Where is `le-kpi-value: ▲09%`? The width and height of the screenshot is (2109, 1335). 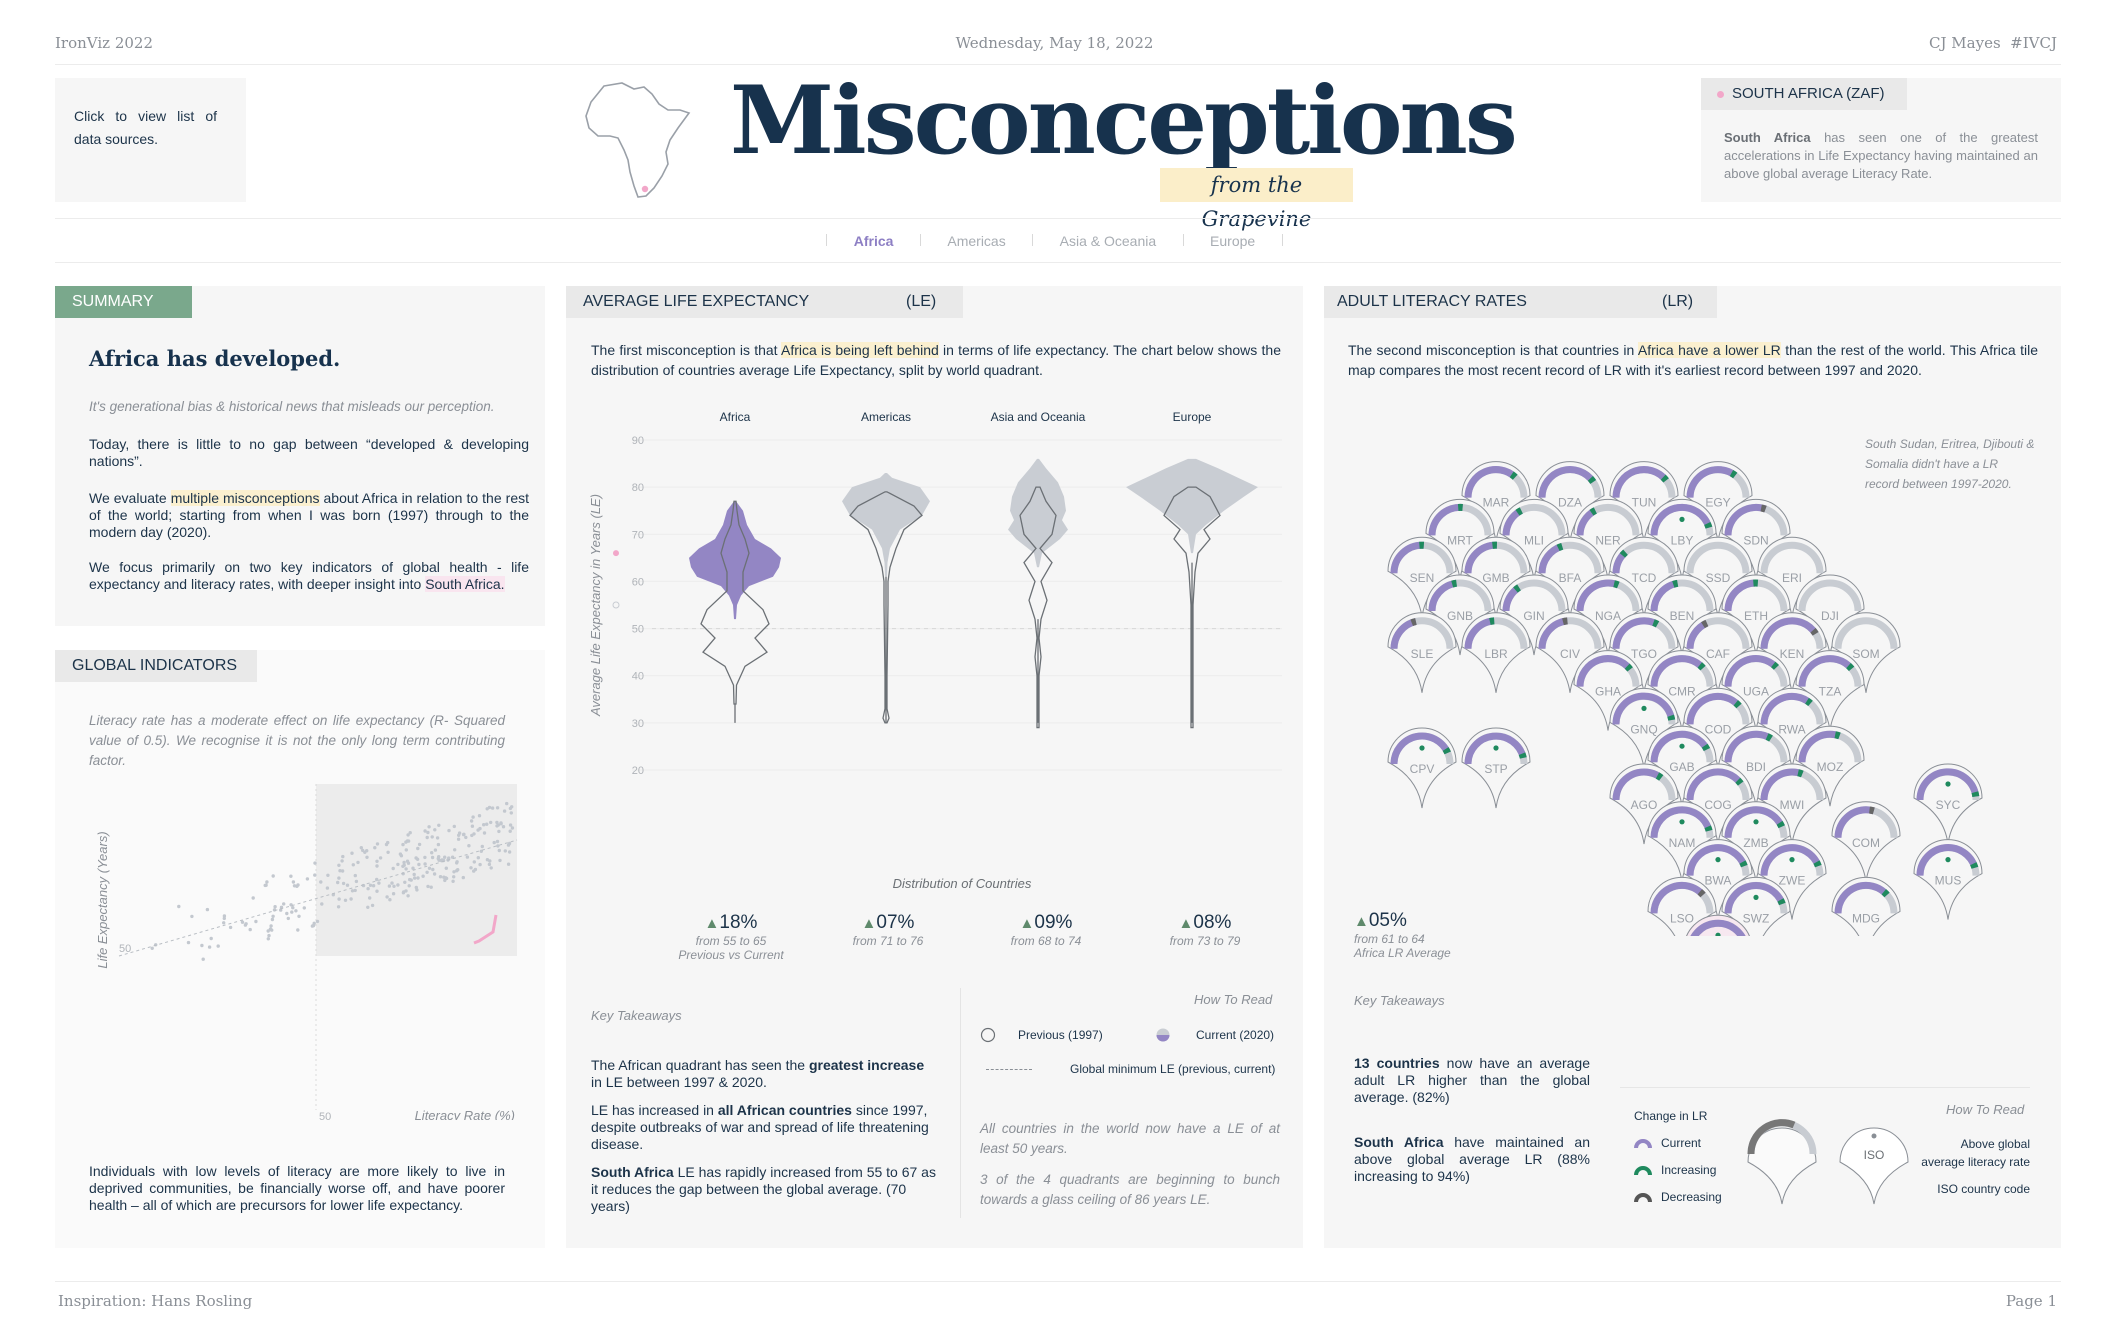 le-kpi-value: ▲09% is located at coordinates (1046, 923).